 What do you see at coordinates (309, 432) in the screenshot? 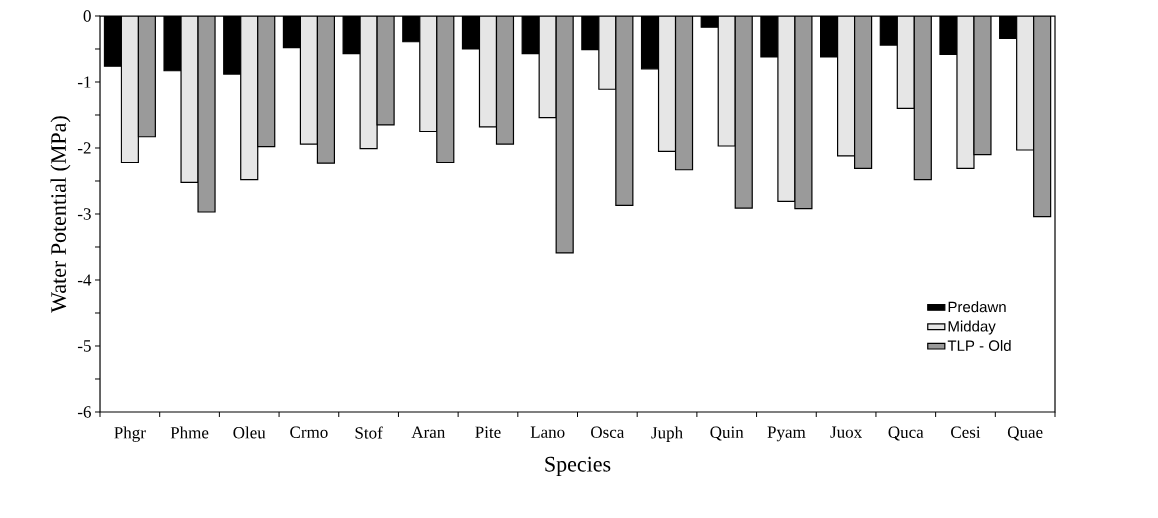
I see `x-tick-label: Crmo` at bounding box center [309, 432].